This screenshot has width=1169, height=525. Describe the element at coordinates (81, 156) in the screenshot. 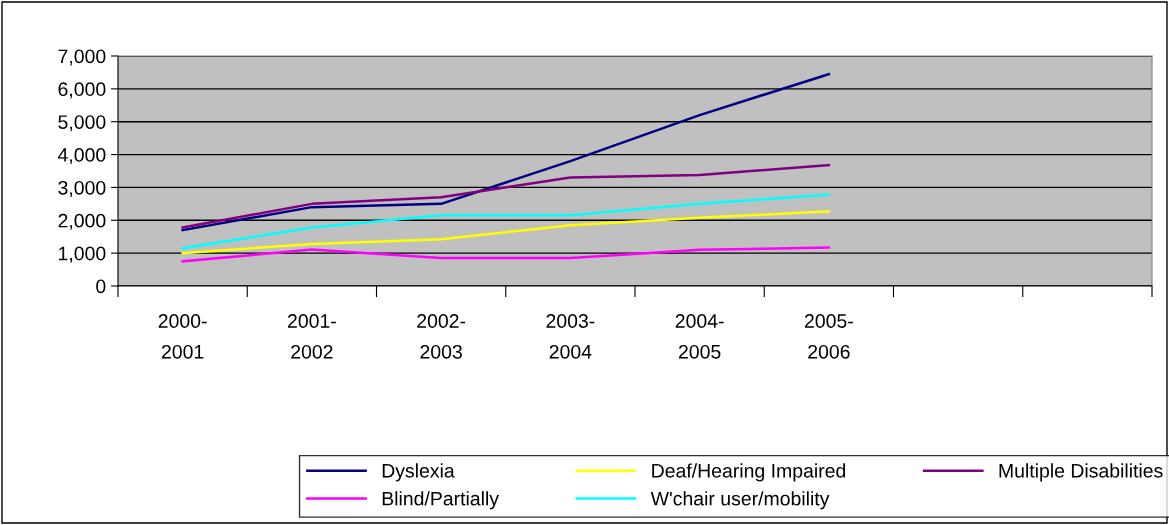

I see `y-tick-label: 4,000` at that location.